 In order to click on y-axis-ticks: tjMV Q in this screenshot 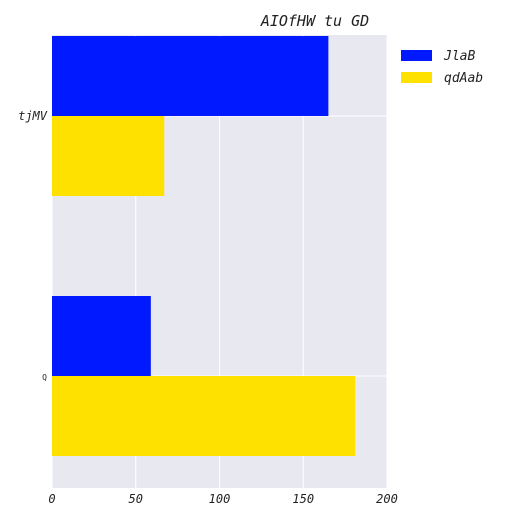, I will do `click(33, 245)`.